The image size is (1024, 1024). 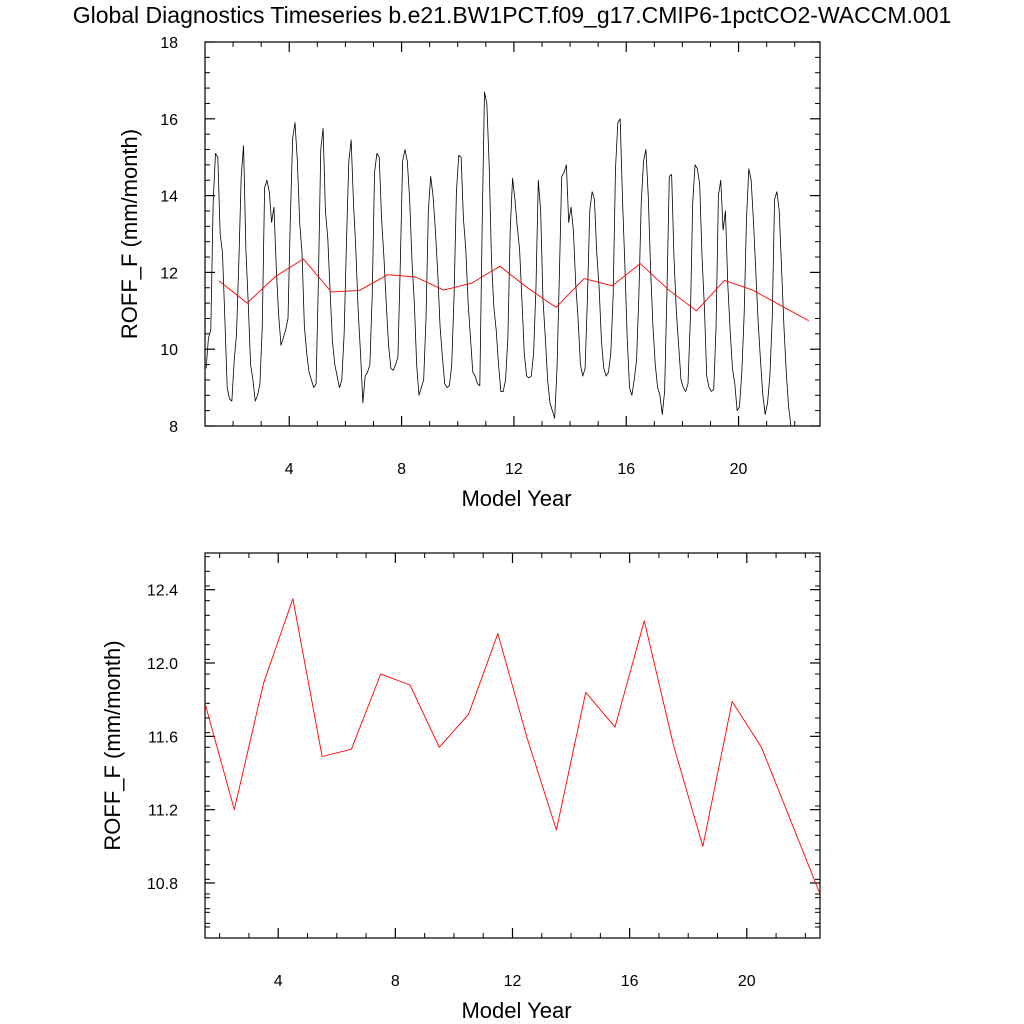 I want to click on panel2-y-tick-label: 10.8, so click(x=162, y=884).